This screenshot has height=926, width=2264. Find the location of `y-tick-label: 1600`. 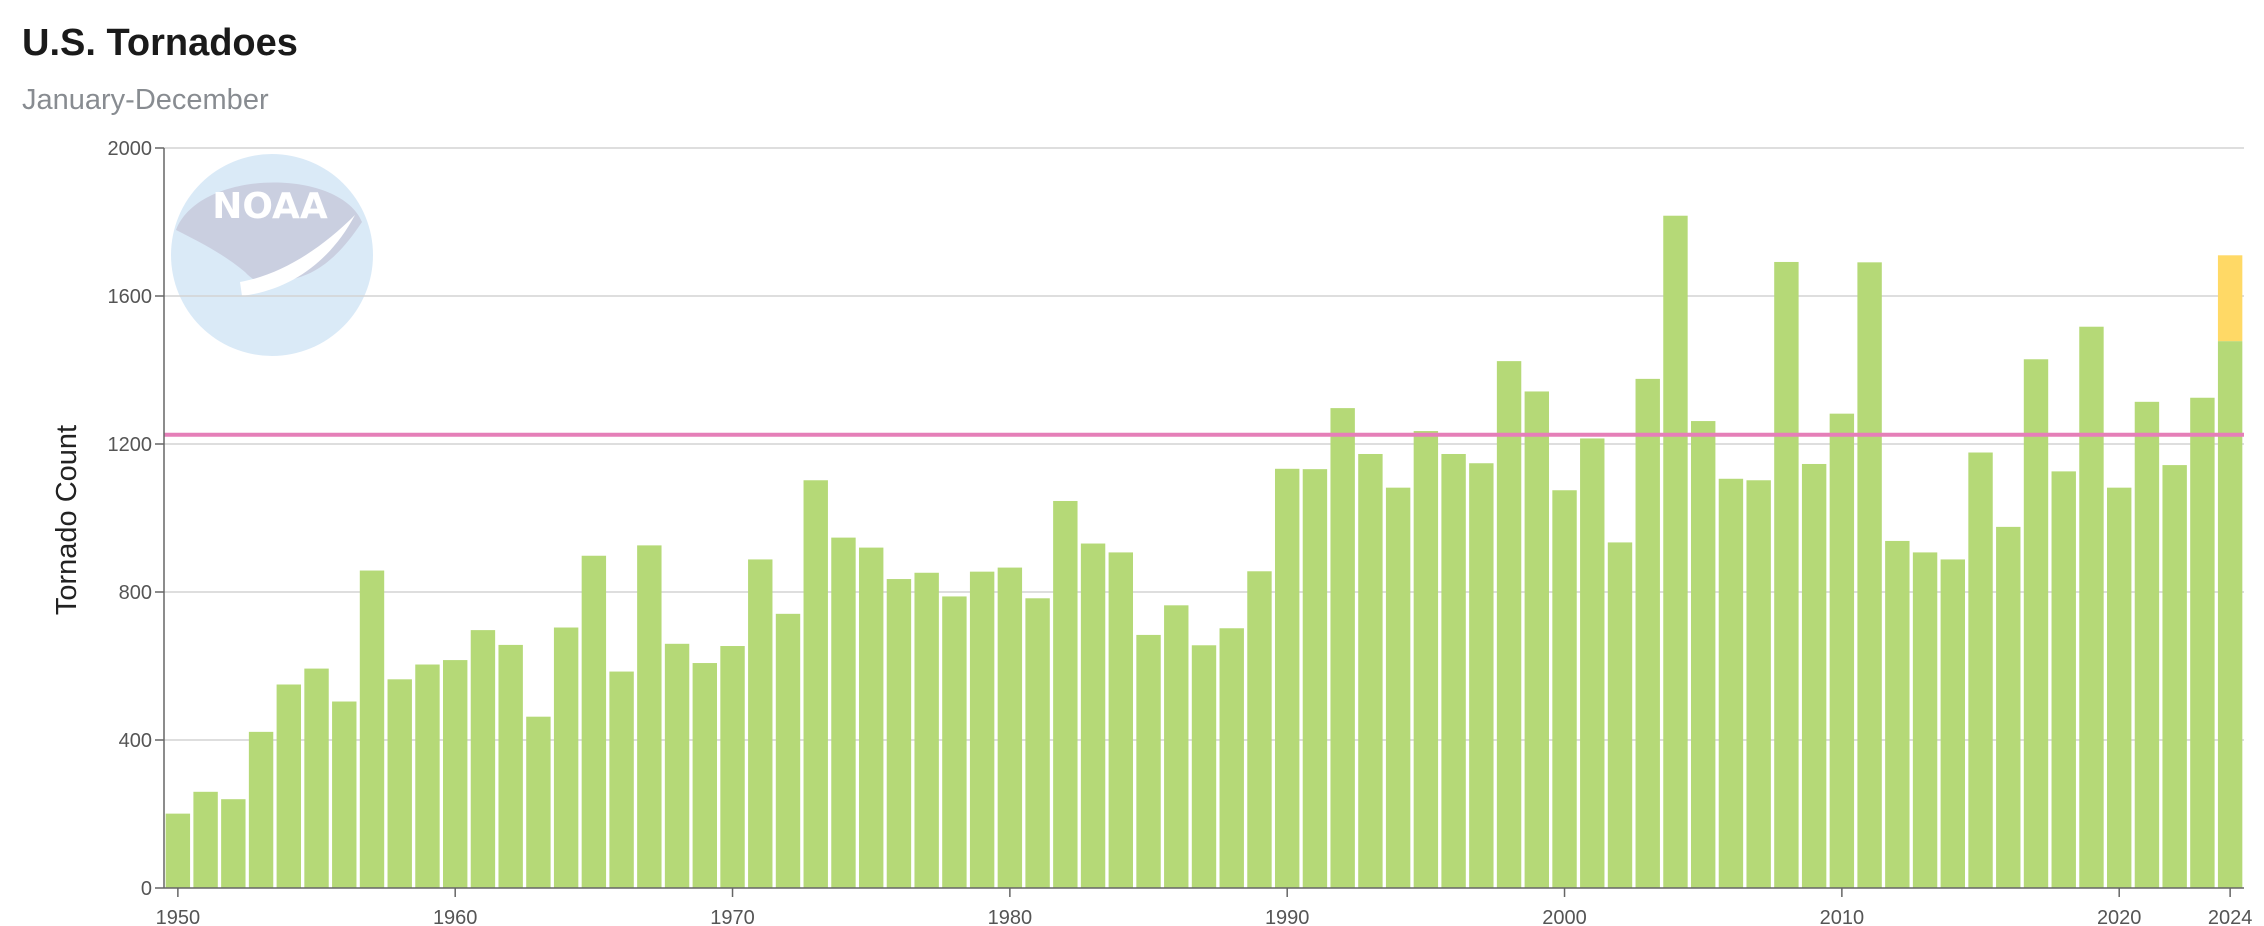

y-tick-label: 1600 is located at coordinates (130, 297).